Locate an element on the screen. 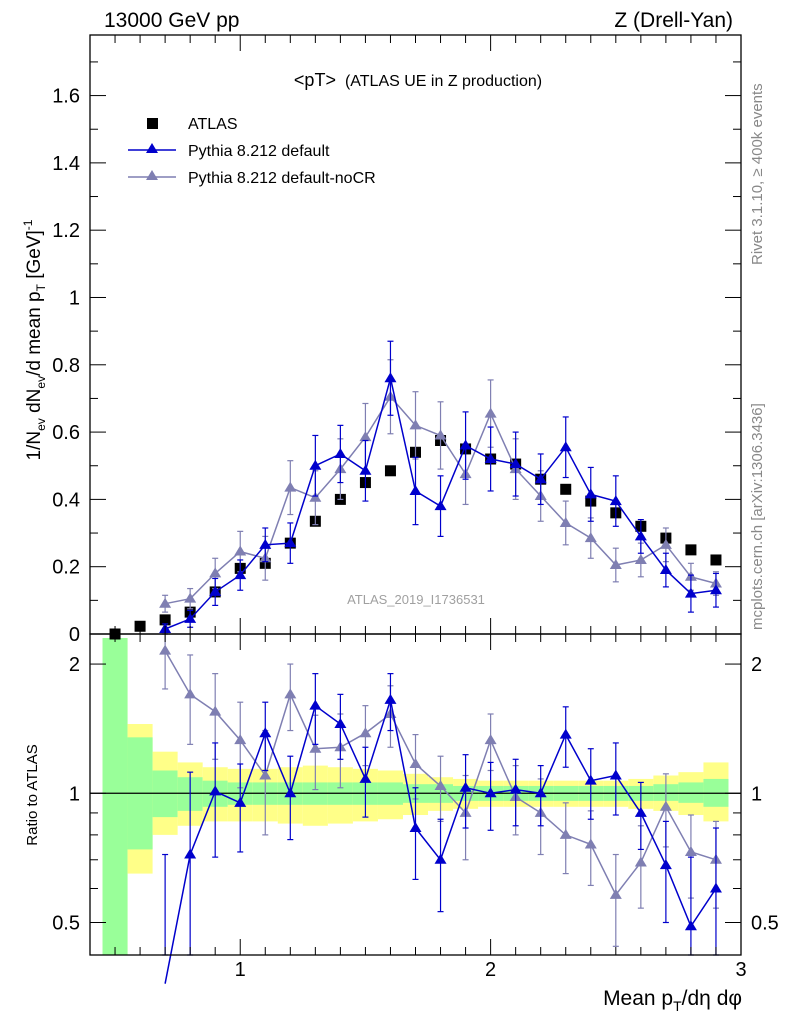 The height and width of the screenshot is (1024, 786). y-tick-label: 0.8 is located at coordinates (66, 366).